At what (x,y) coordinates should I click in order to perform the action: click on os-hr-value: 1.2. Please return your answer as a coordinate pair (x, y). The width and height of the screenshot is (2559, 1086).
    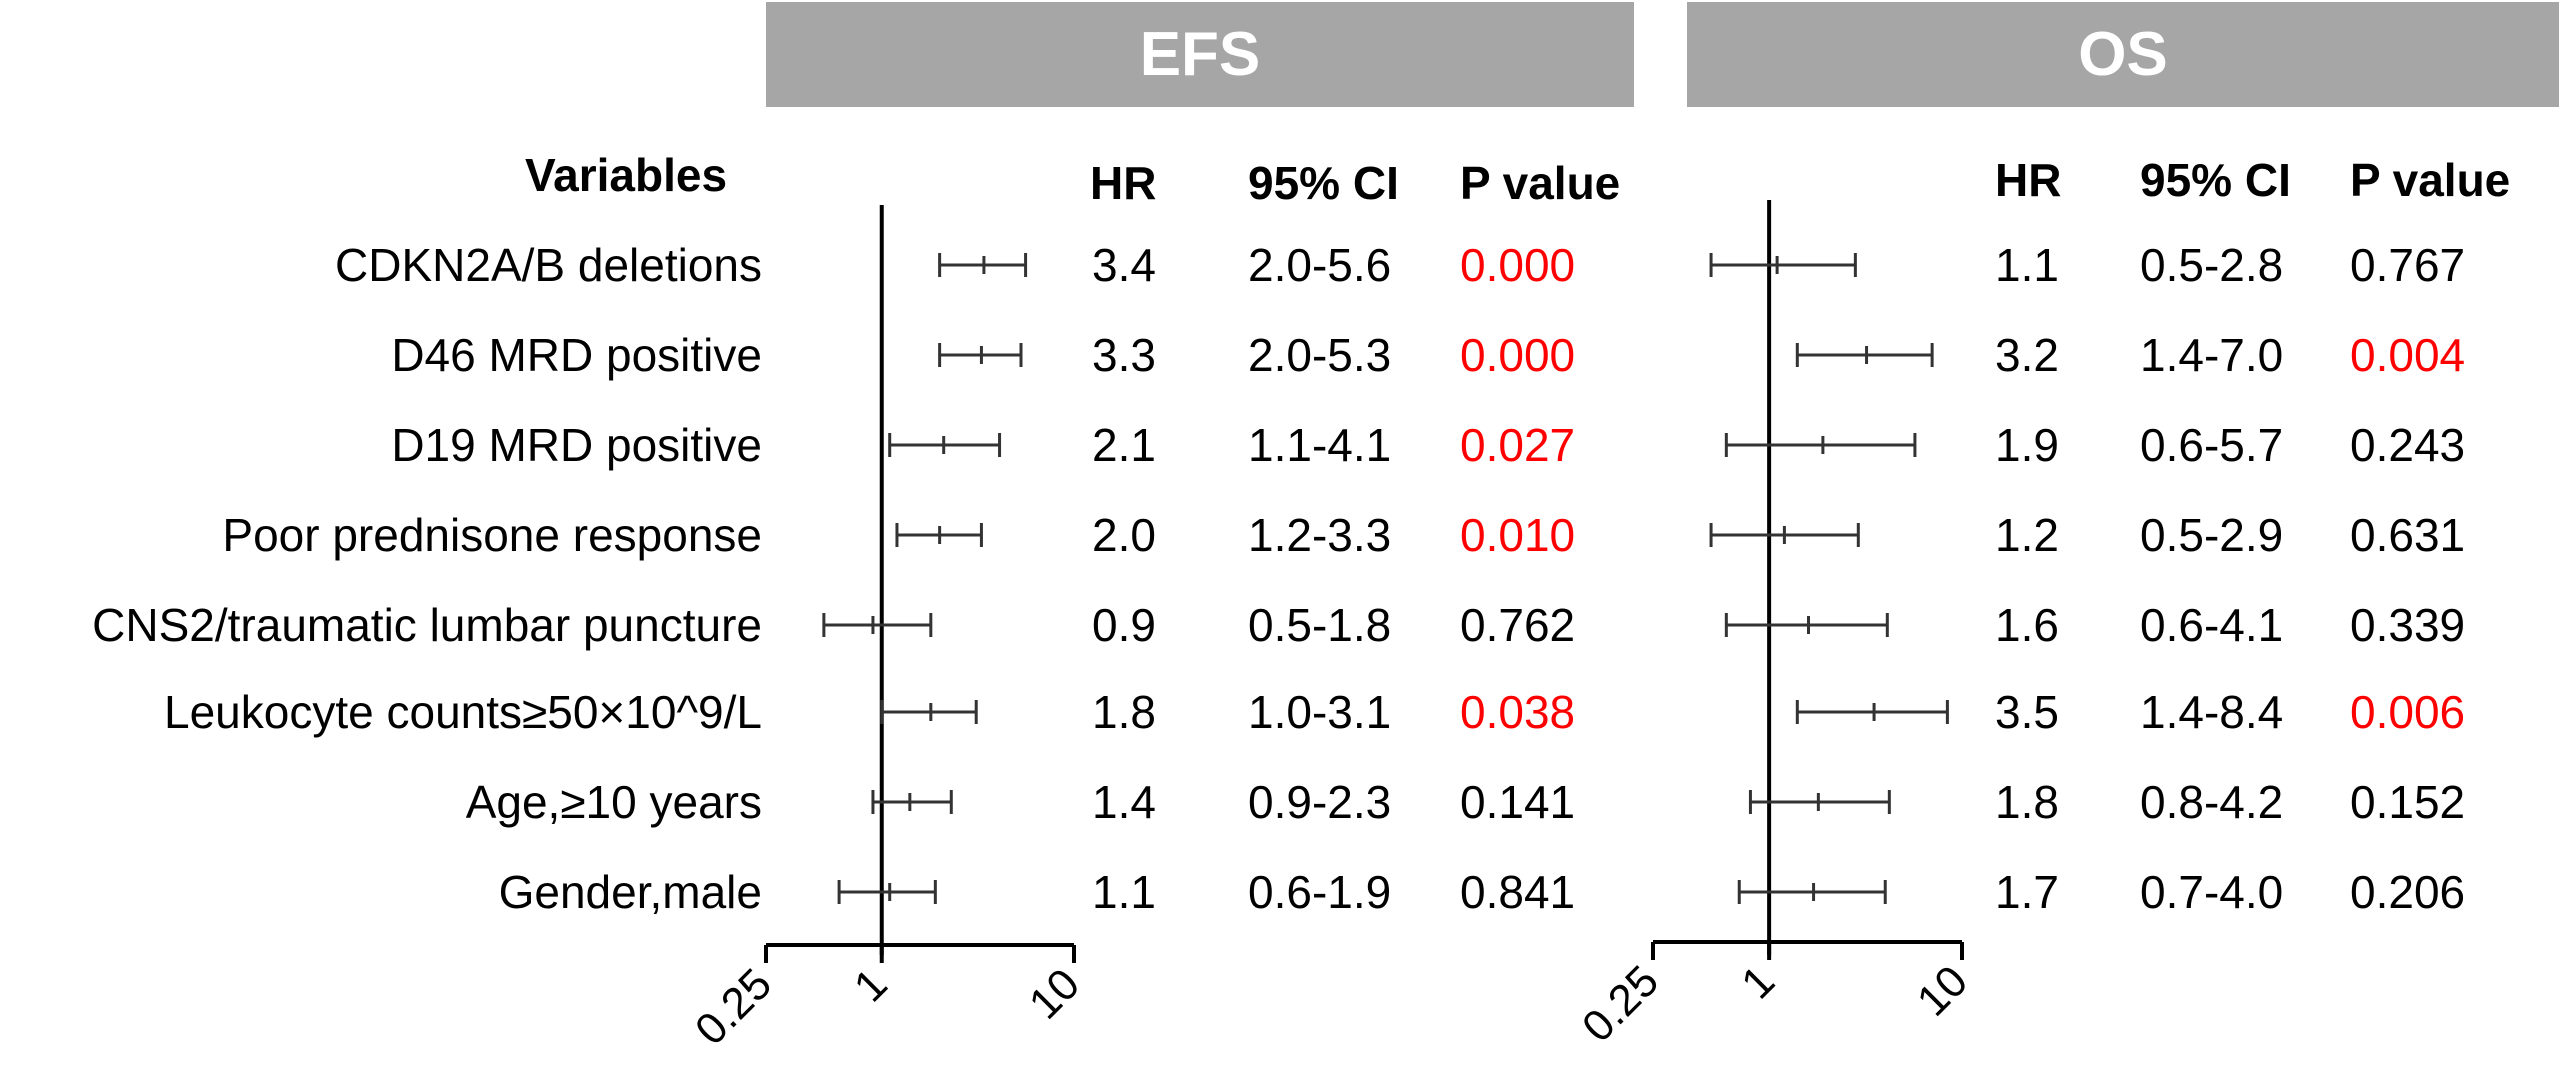
    Looking at the image, I should click on (2027, 535).